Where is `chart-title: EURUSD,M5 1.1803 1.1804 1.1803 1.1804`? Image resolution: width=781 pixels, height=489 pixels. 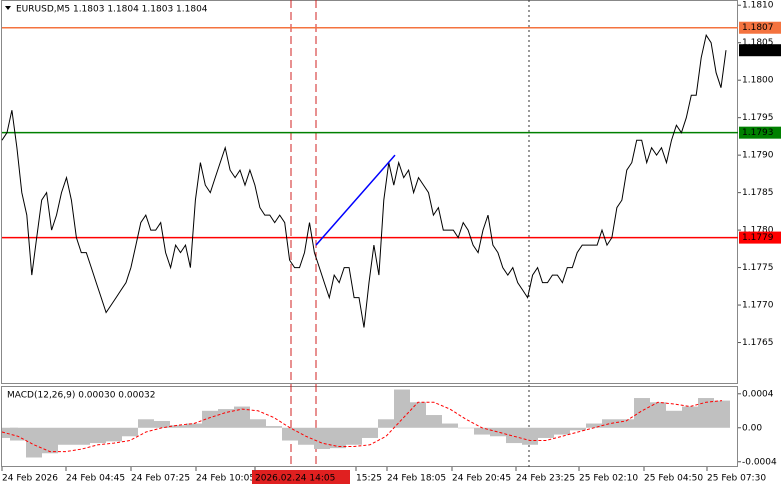 chart-title: EURUSD,M5 1.1803 1.1804 1.1803 1.1804 is located at coordinates (112, 10).